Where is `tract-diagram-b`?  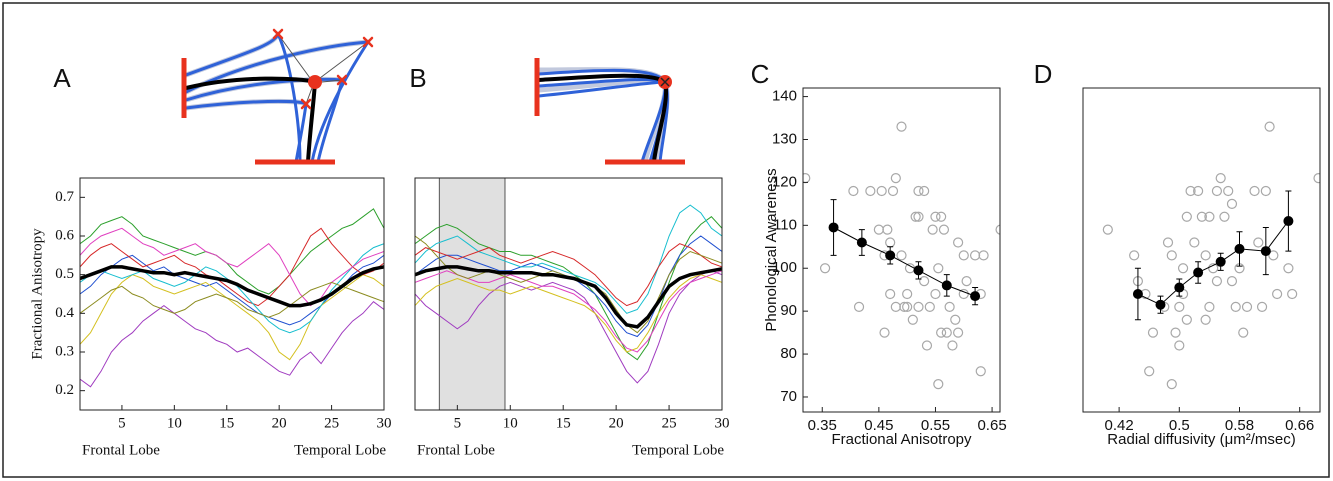
tract-diagram-b is located at coordinates (609, 111).